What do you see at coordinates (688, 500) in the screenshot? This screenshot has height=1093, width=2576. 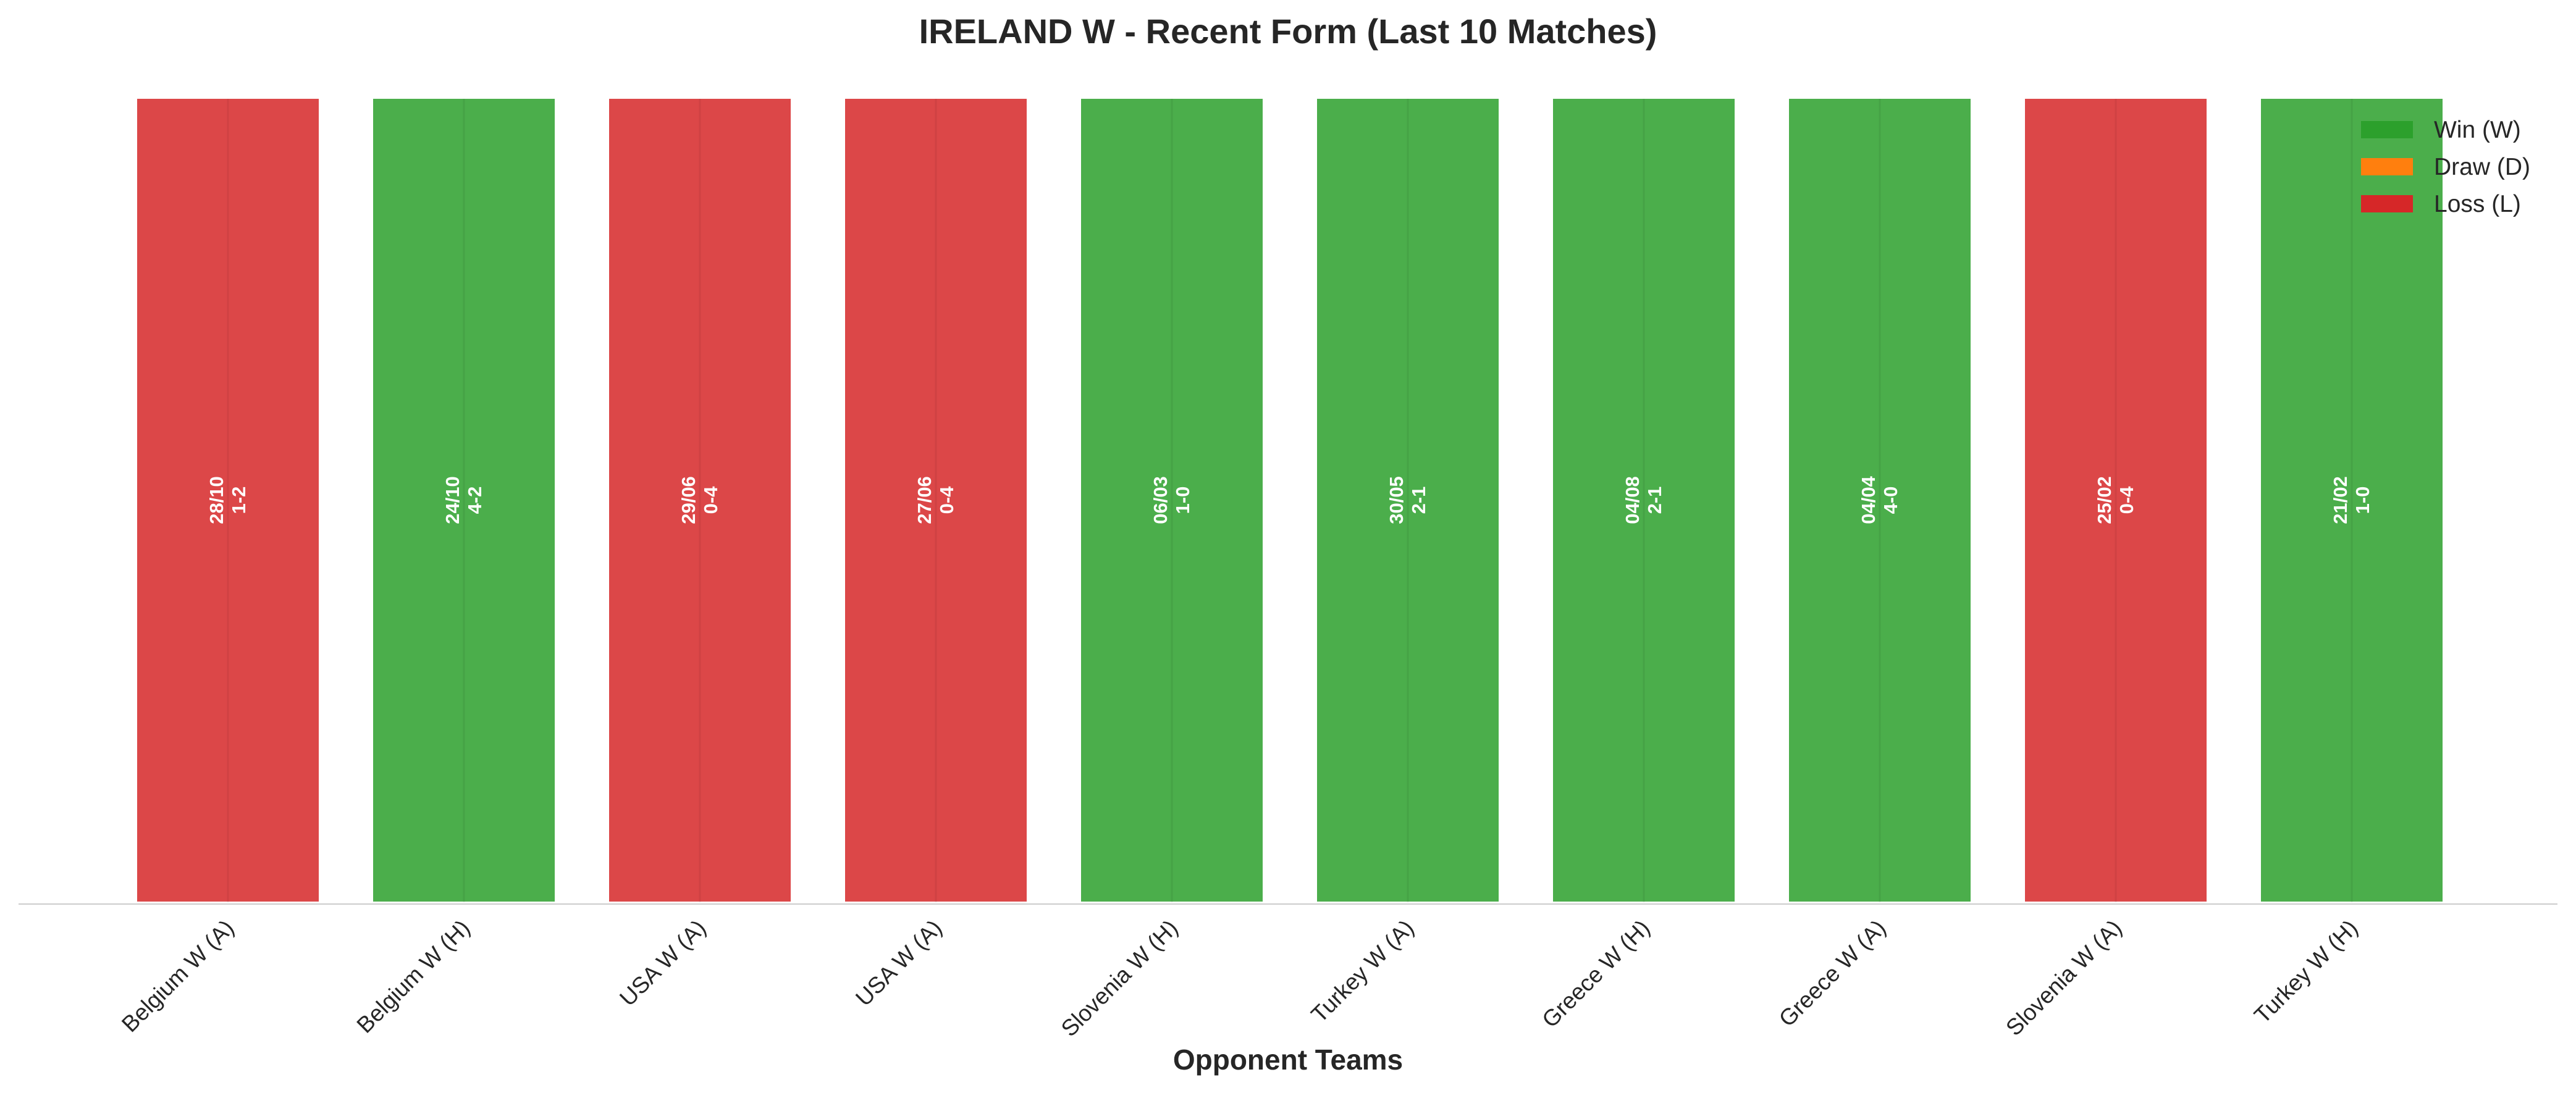 I see `match-date: 29/06` at bounding box center [688, 500].